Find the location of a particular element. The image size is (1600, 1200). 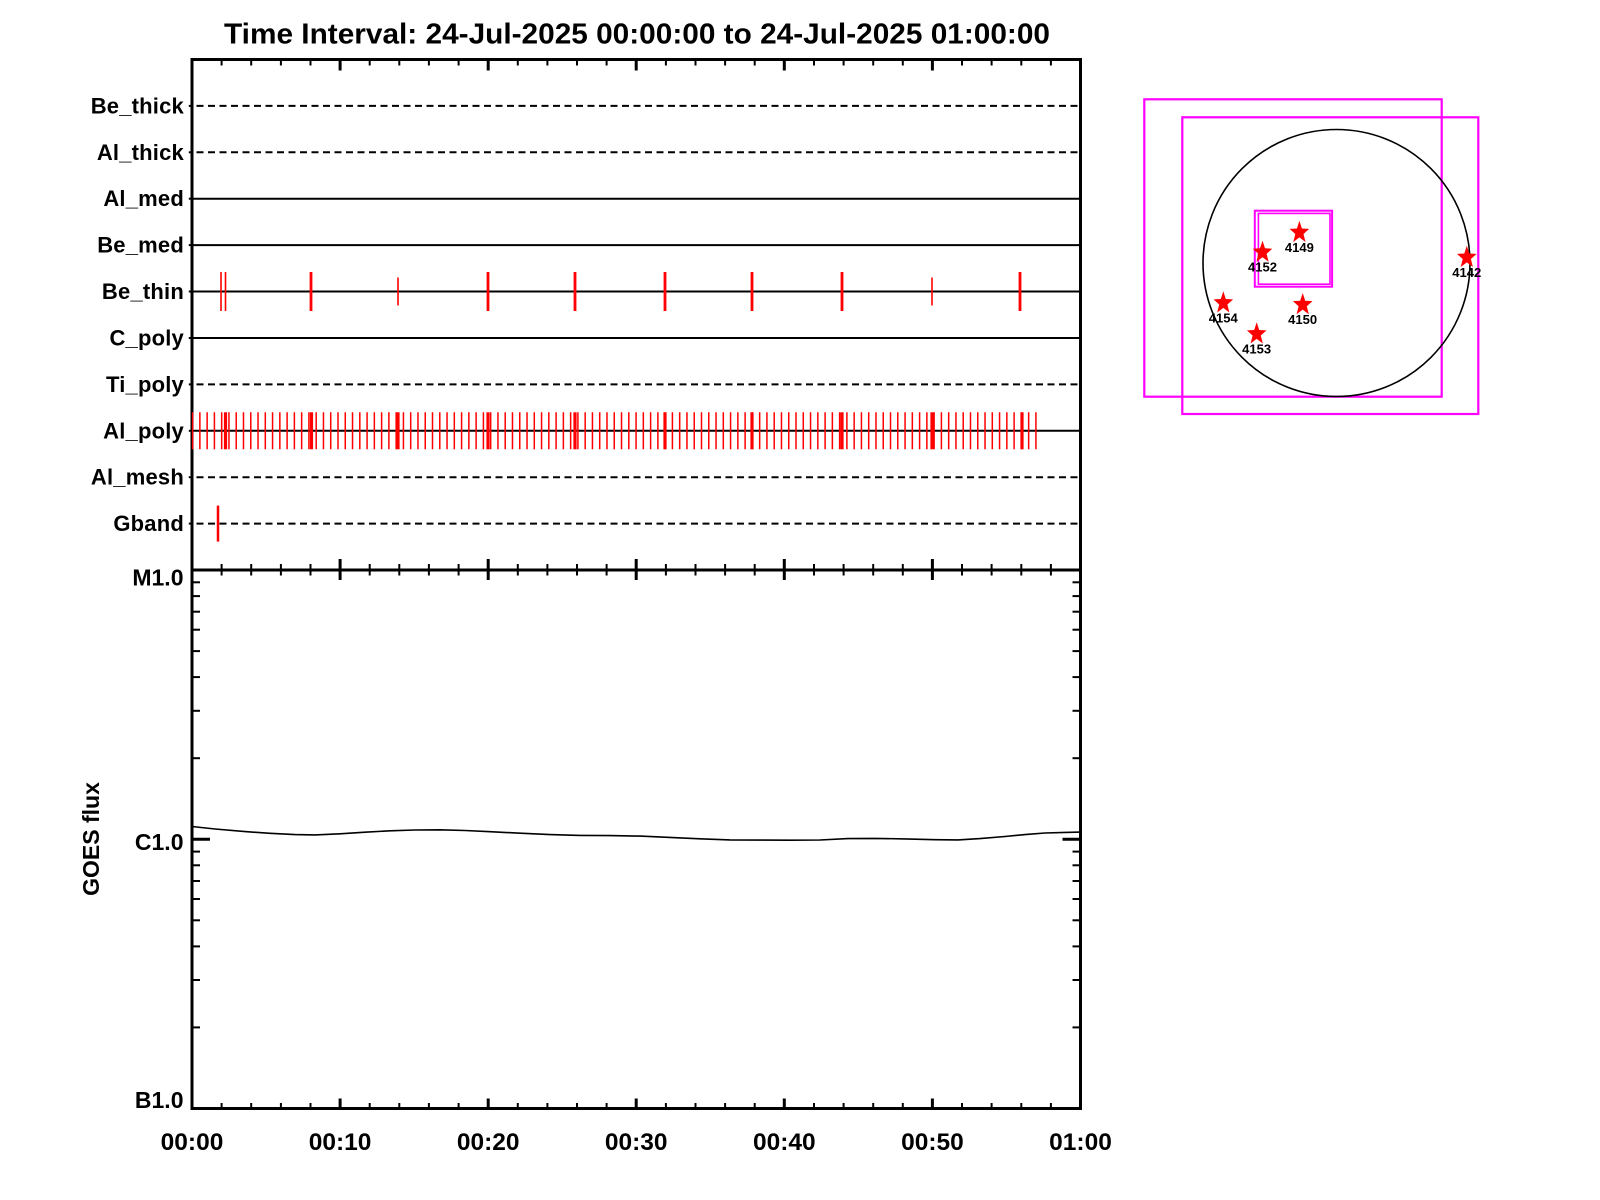

svg-text: 00:40 is located at coordinates (784, 1142).